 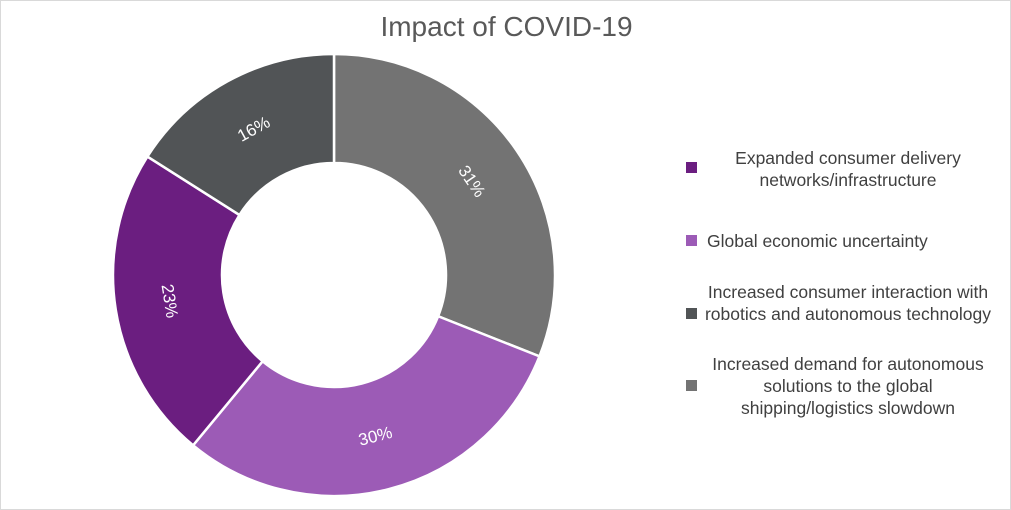 What do you see at coordinates (240, 134) in the screenshot?
I see `slice-robotics-interaction` at bounding box center [240, 134].